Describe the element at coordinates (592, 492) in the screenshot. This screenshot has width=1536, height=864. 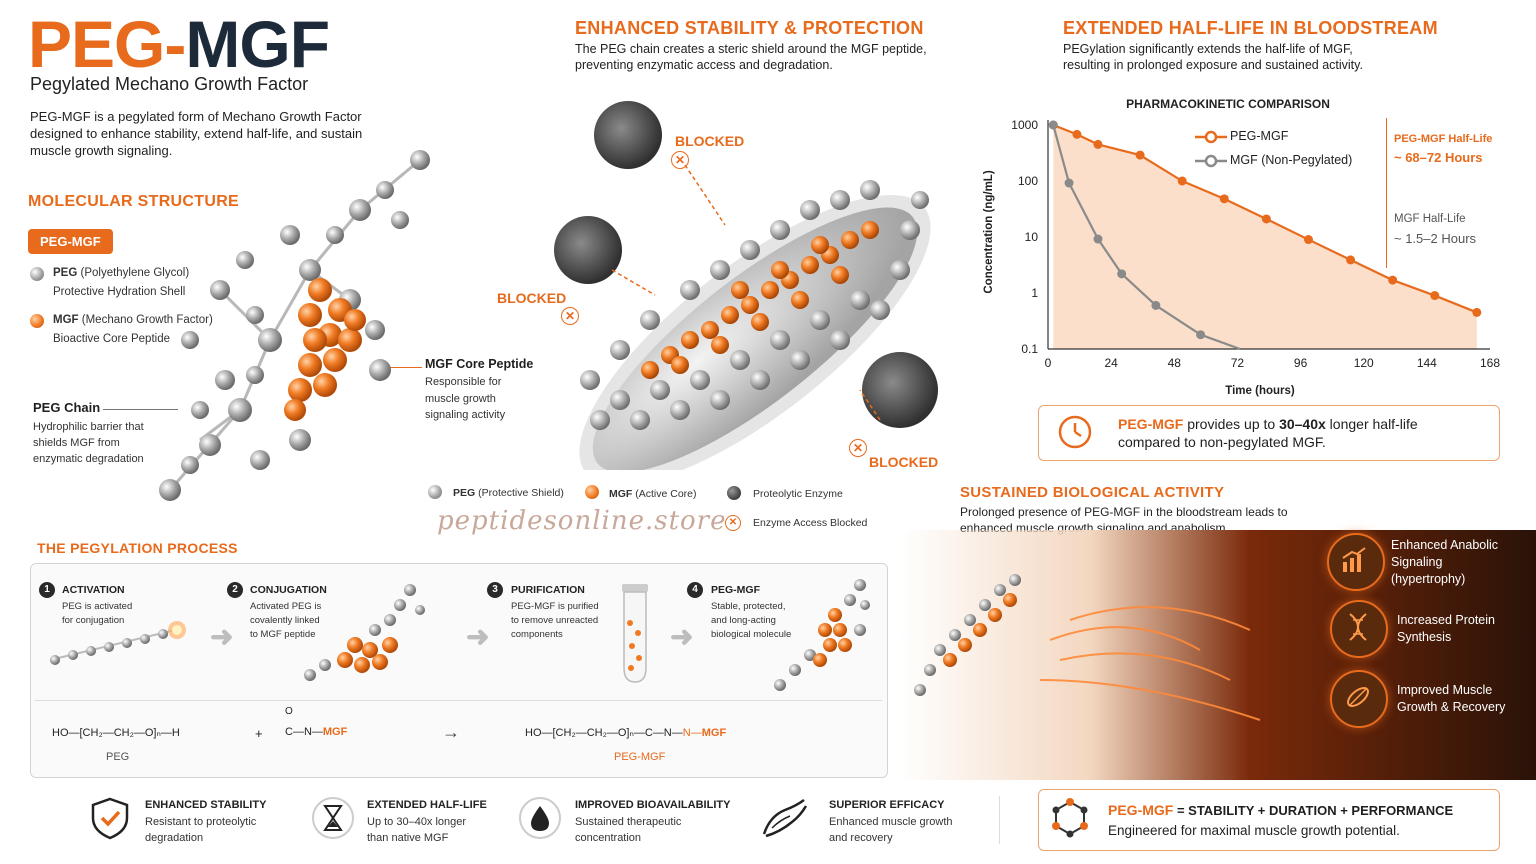
I see `mgf-core-legend-icon` at that location.